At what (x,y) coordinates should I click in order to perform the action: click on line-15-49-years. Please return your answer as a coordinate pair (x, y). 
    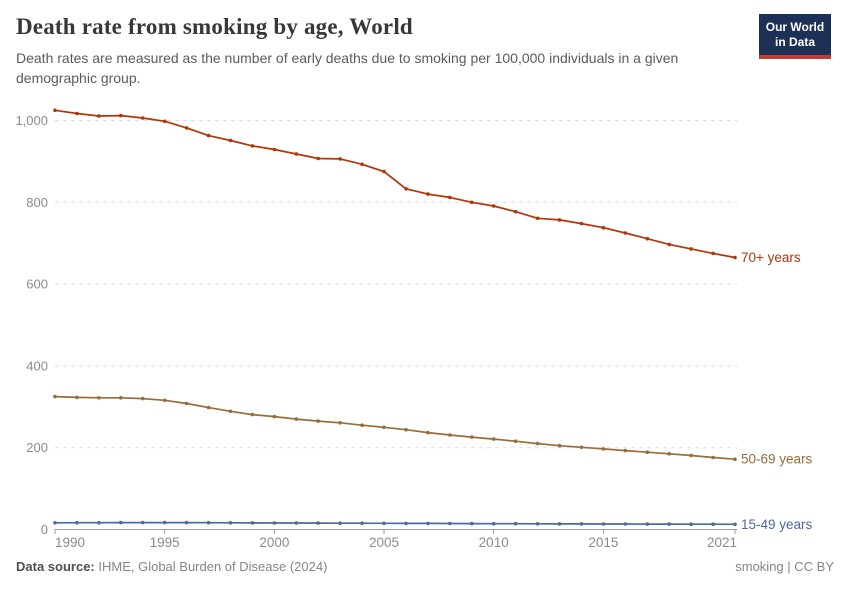
    Looking at the image, I should click on (395, 523).